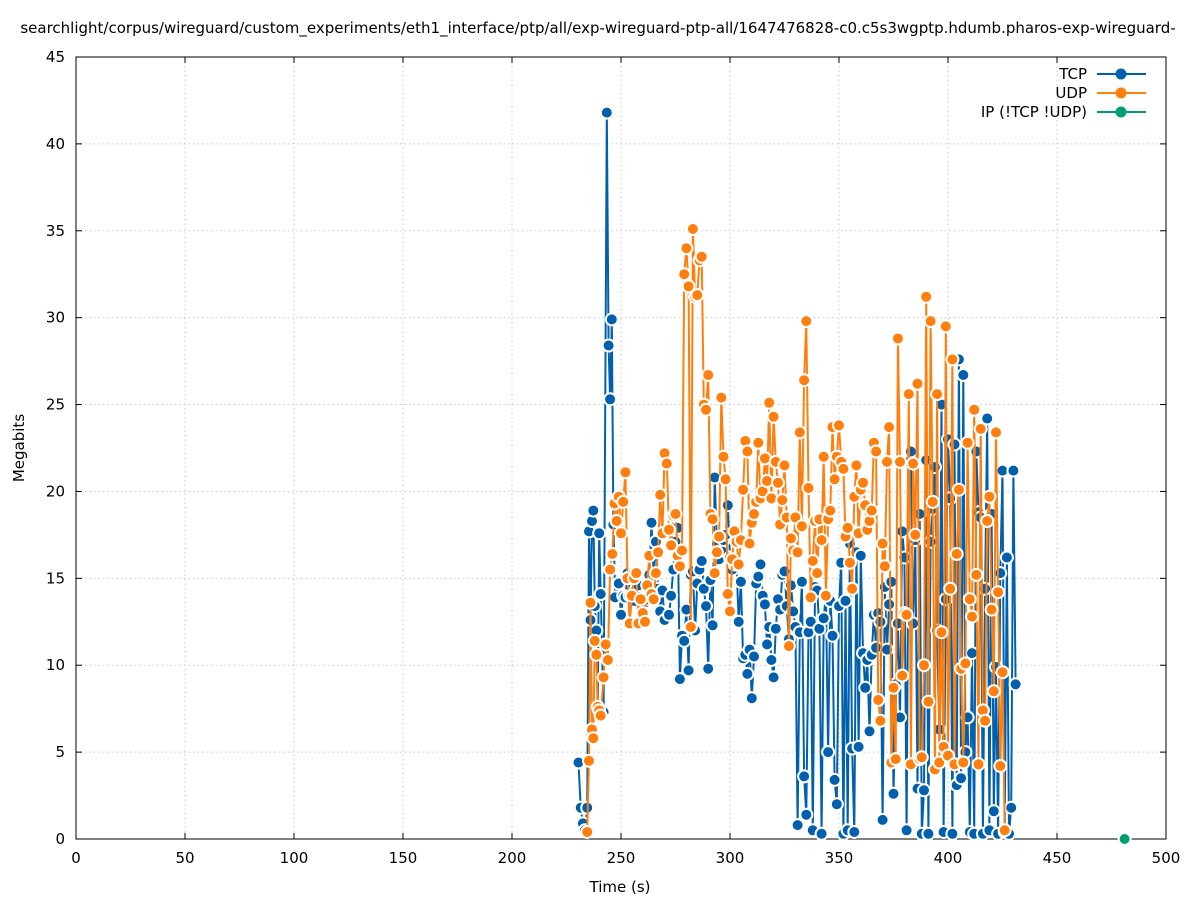 The width and height of the screenshot is (1197, 900). Describe the element at coordinates (55, 57) in the screenshot. I see `y-tick-label: 45` at that location.